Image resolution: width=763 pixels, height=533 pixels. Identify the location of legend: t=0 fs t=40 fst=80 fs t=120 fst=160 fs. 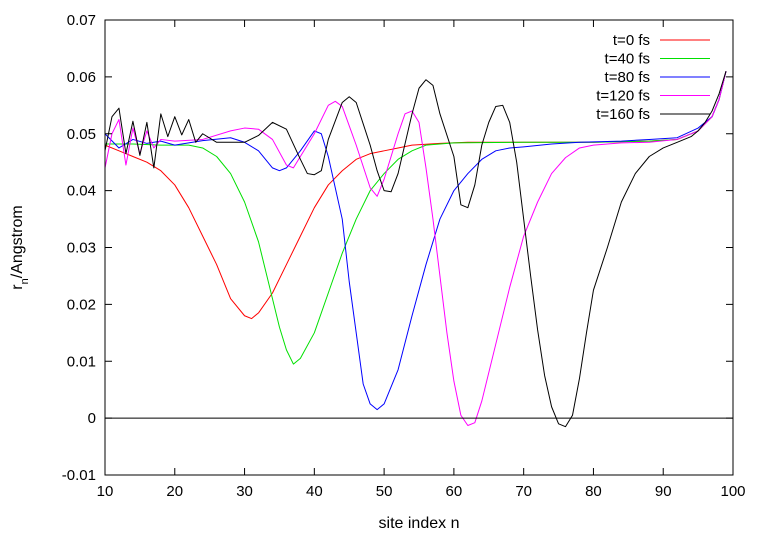
(653, 77).